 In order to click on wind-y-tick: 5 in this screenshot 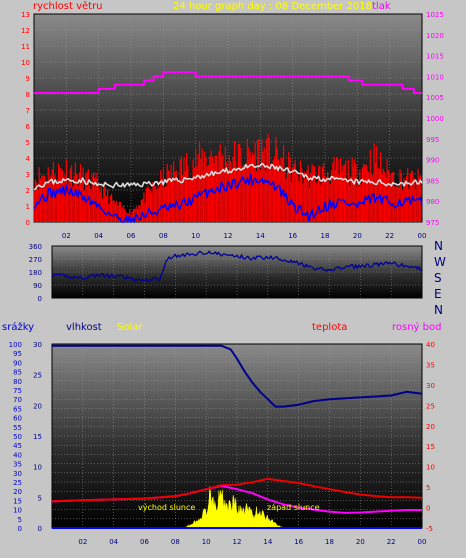, I will do `click(28, 143)`.